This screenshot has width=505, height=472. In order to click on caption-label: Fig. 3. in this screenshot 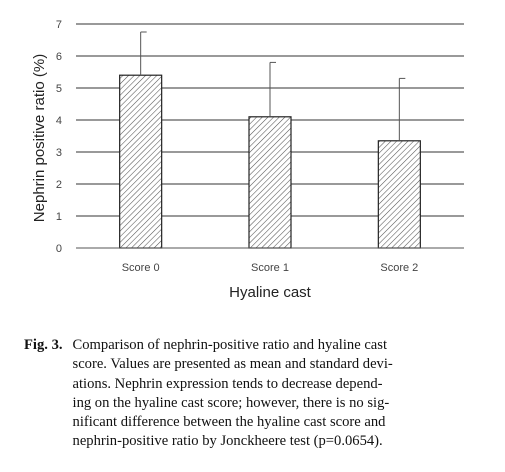, I will do `click(43, 345)`.